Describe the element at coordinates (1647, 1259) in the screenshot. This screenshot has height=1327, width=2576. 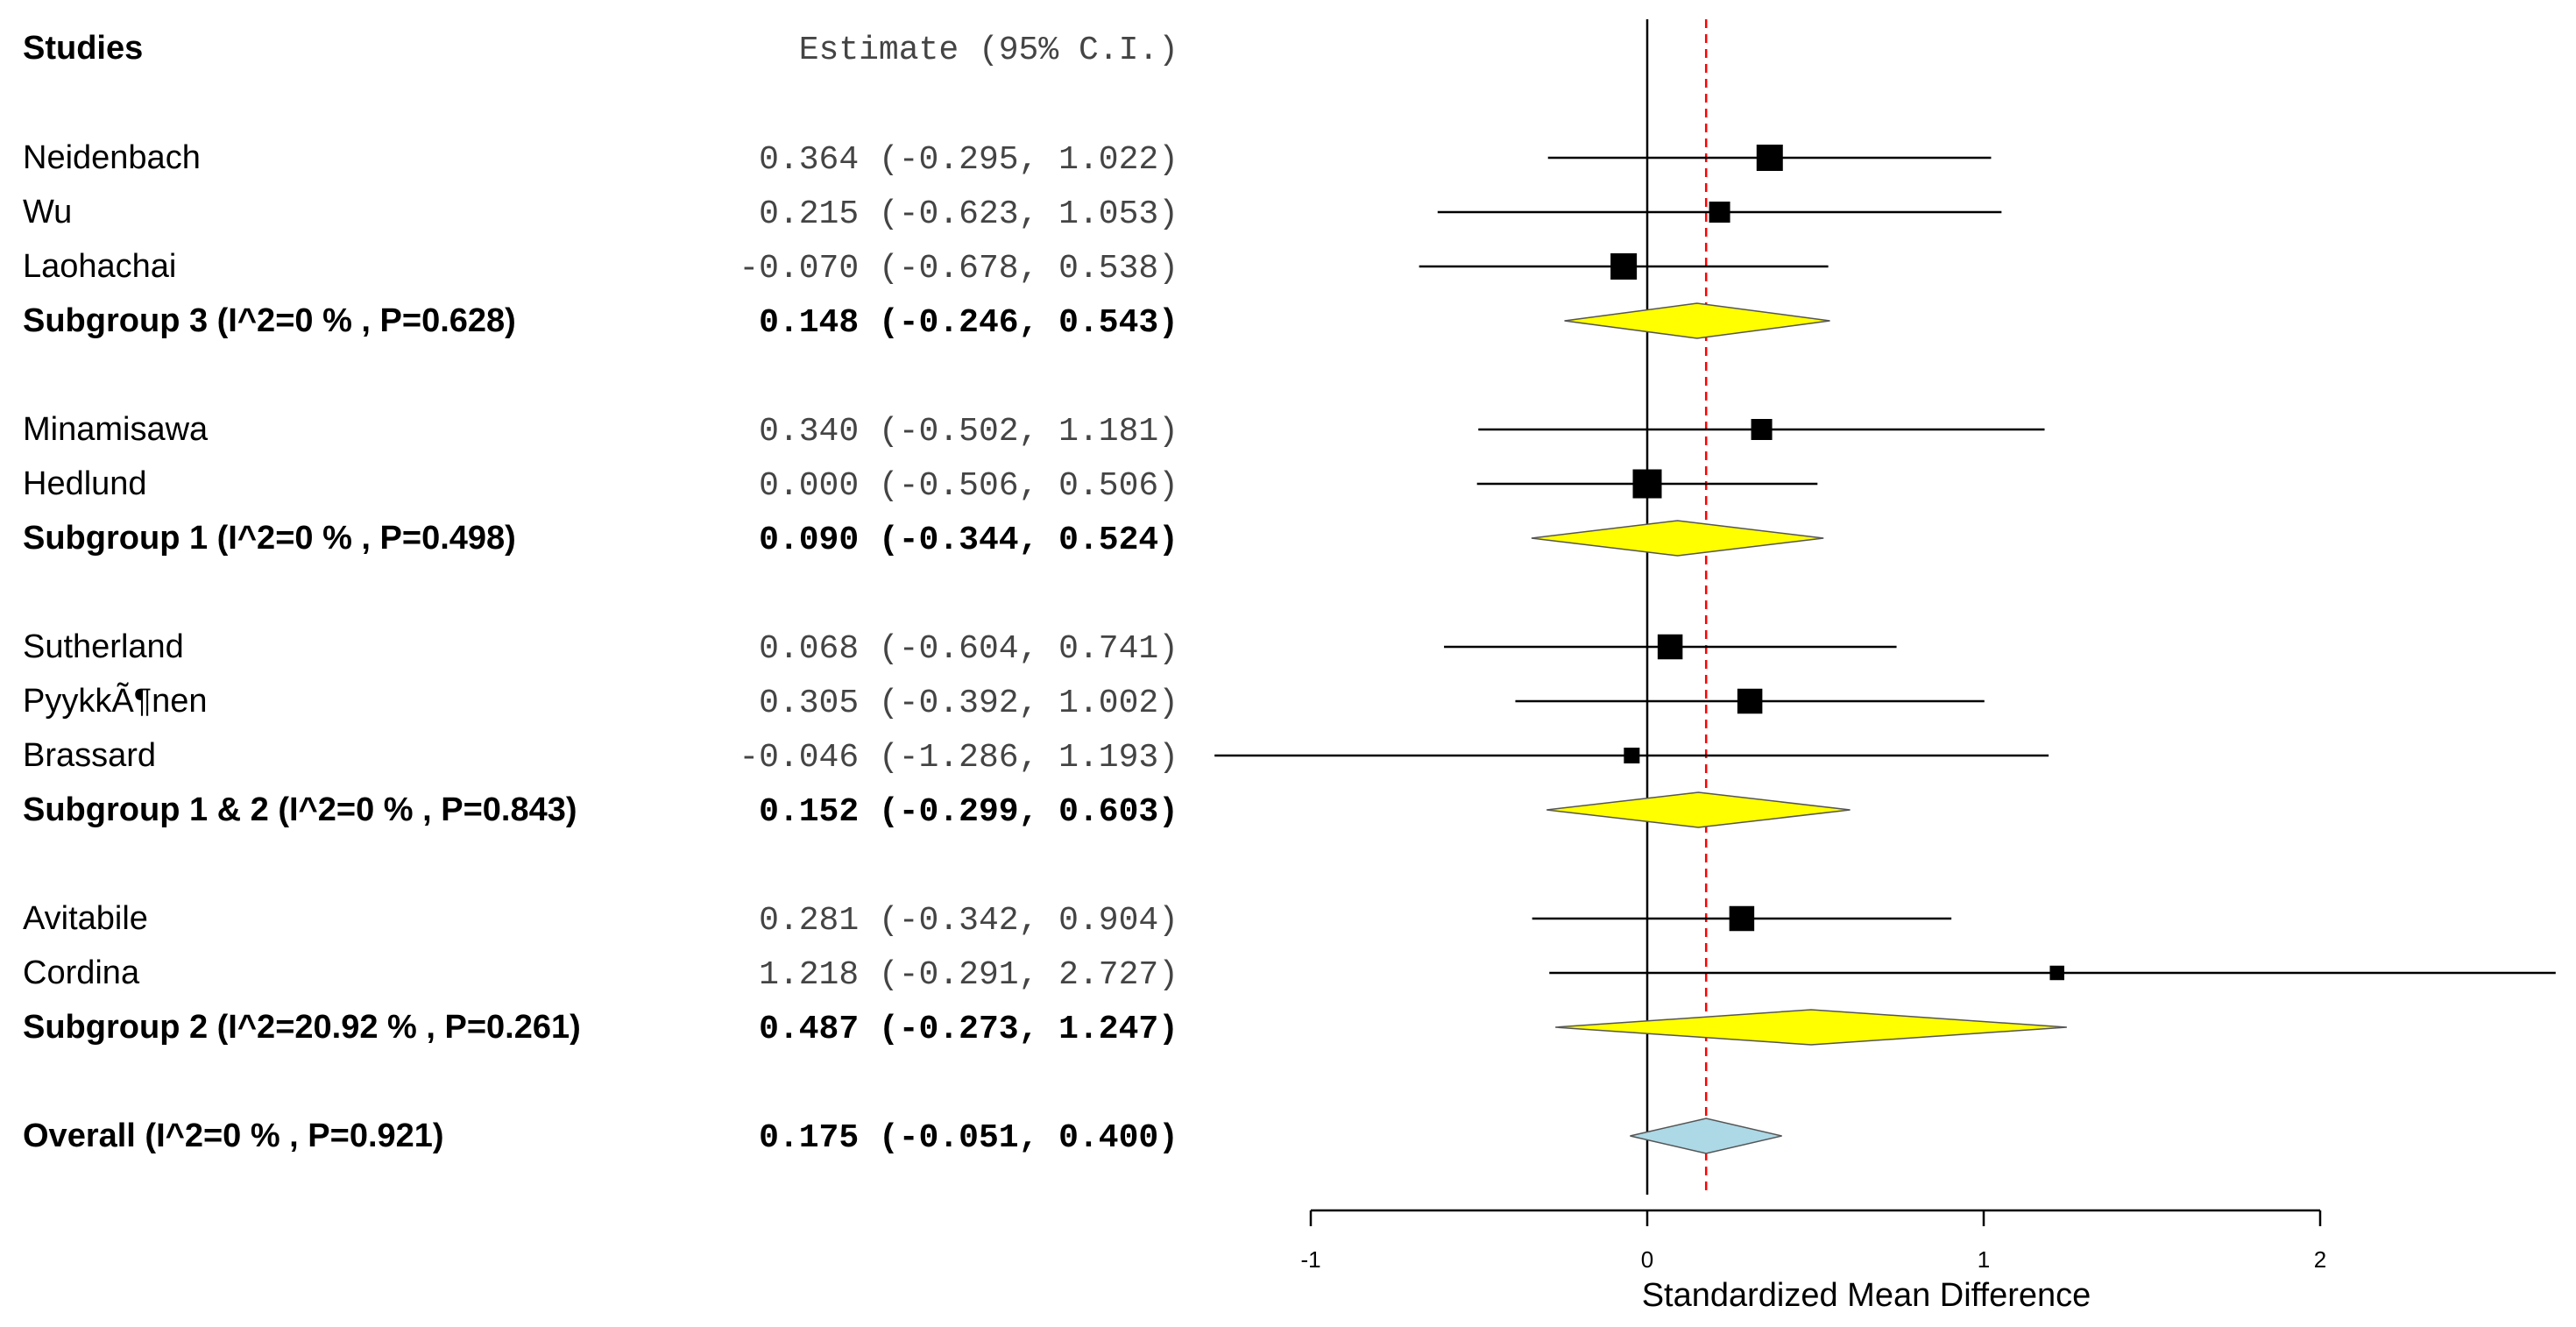
I see `x-tick-label: 0` at that location.